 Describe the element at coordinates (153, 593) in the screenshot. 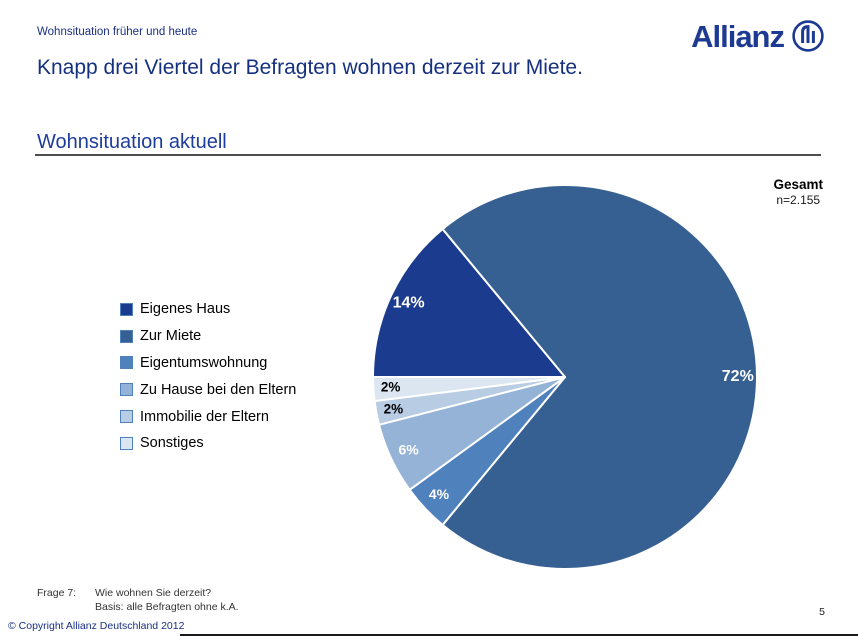

I see `question-text: Wie wohnen Sie derzeit?` at that location.